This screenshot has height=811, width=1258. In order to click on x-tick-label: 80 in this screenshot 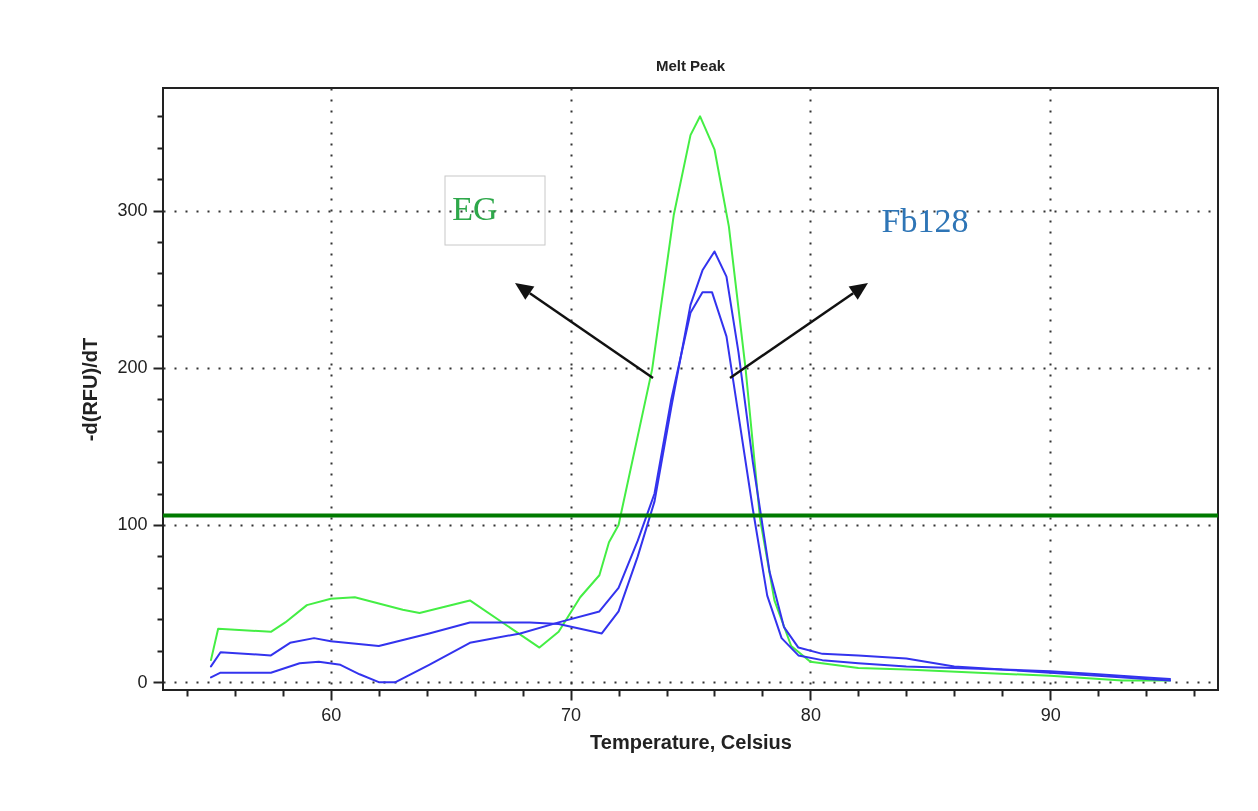, I will do `click(810, 714)`.